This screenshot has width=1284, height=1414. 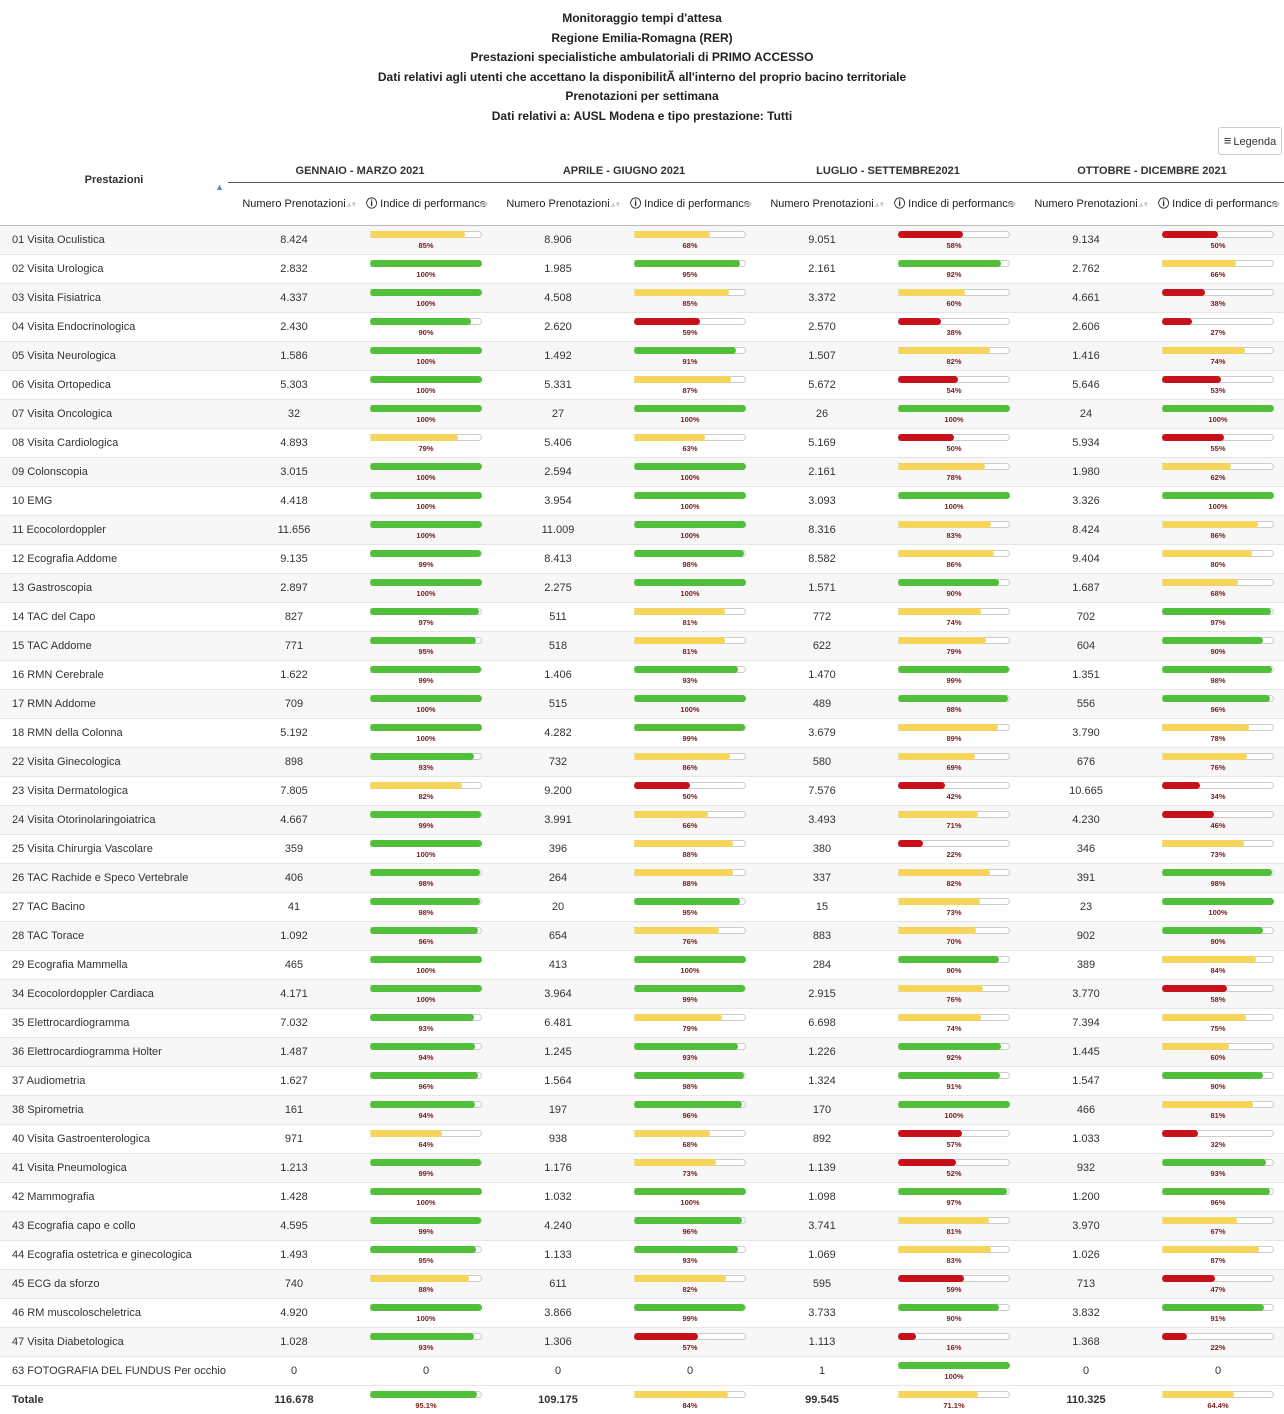 I want to click on booking-count: 2.161, so click(x=822, y=472).